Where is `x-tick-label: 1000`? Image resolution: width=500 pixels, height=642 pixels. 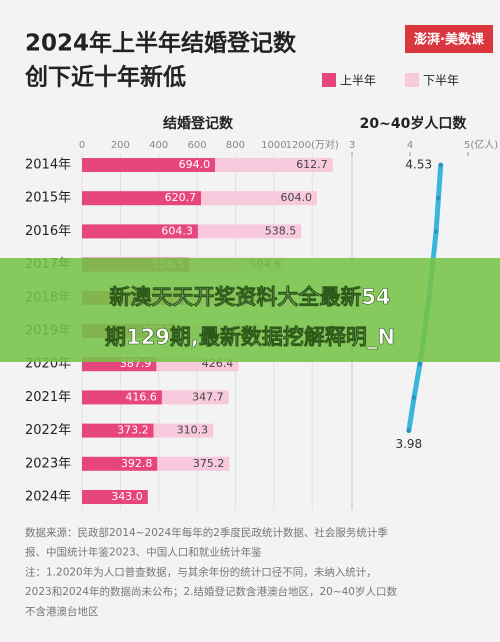
x-tick-label: 1000 is located at coordinates (273, 145).